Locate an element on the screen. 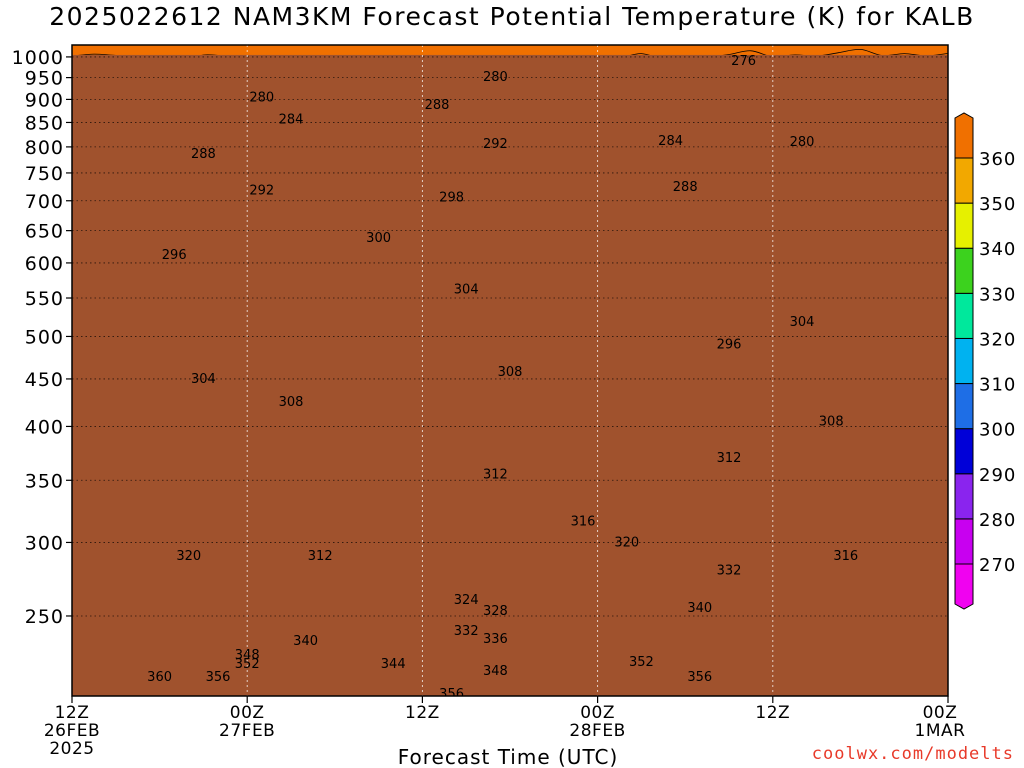 Image resolution: width=1024 pixels, height=768 pixels. colorbar-tick-label: 290 is located at coordinates (997, 475).